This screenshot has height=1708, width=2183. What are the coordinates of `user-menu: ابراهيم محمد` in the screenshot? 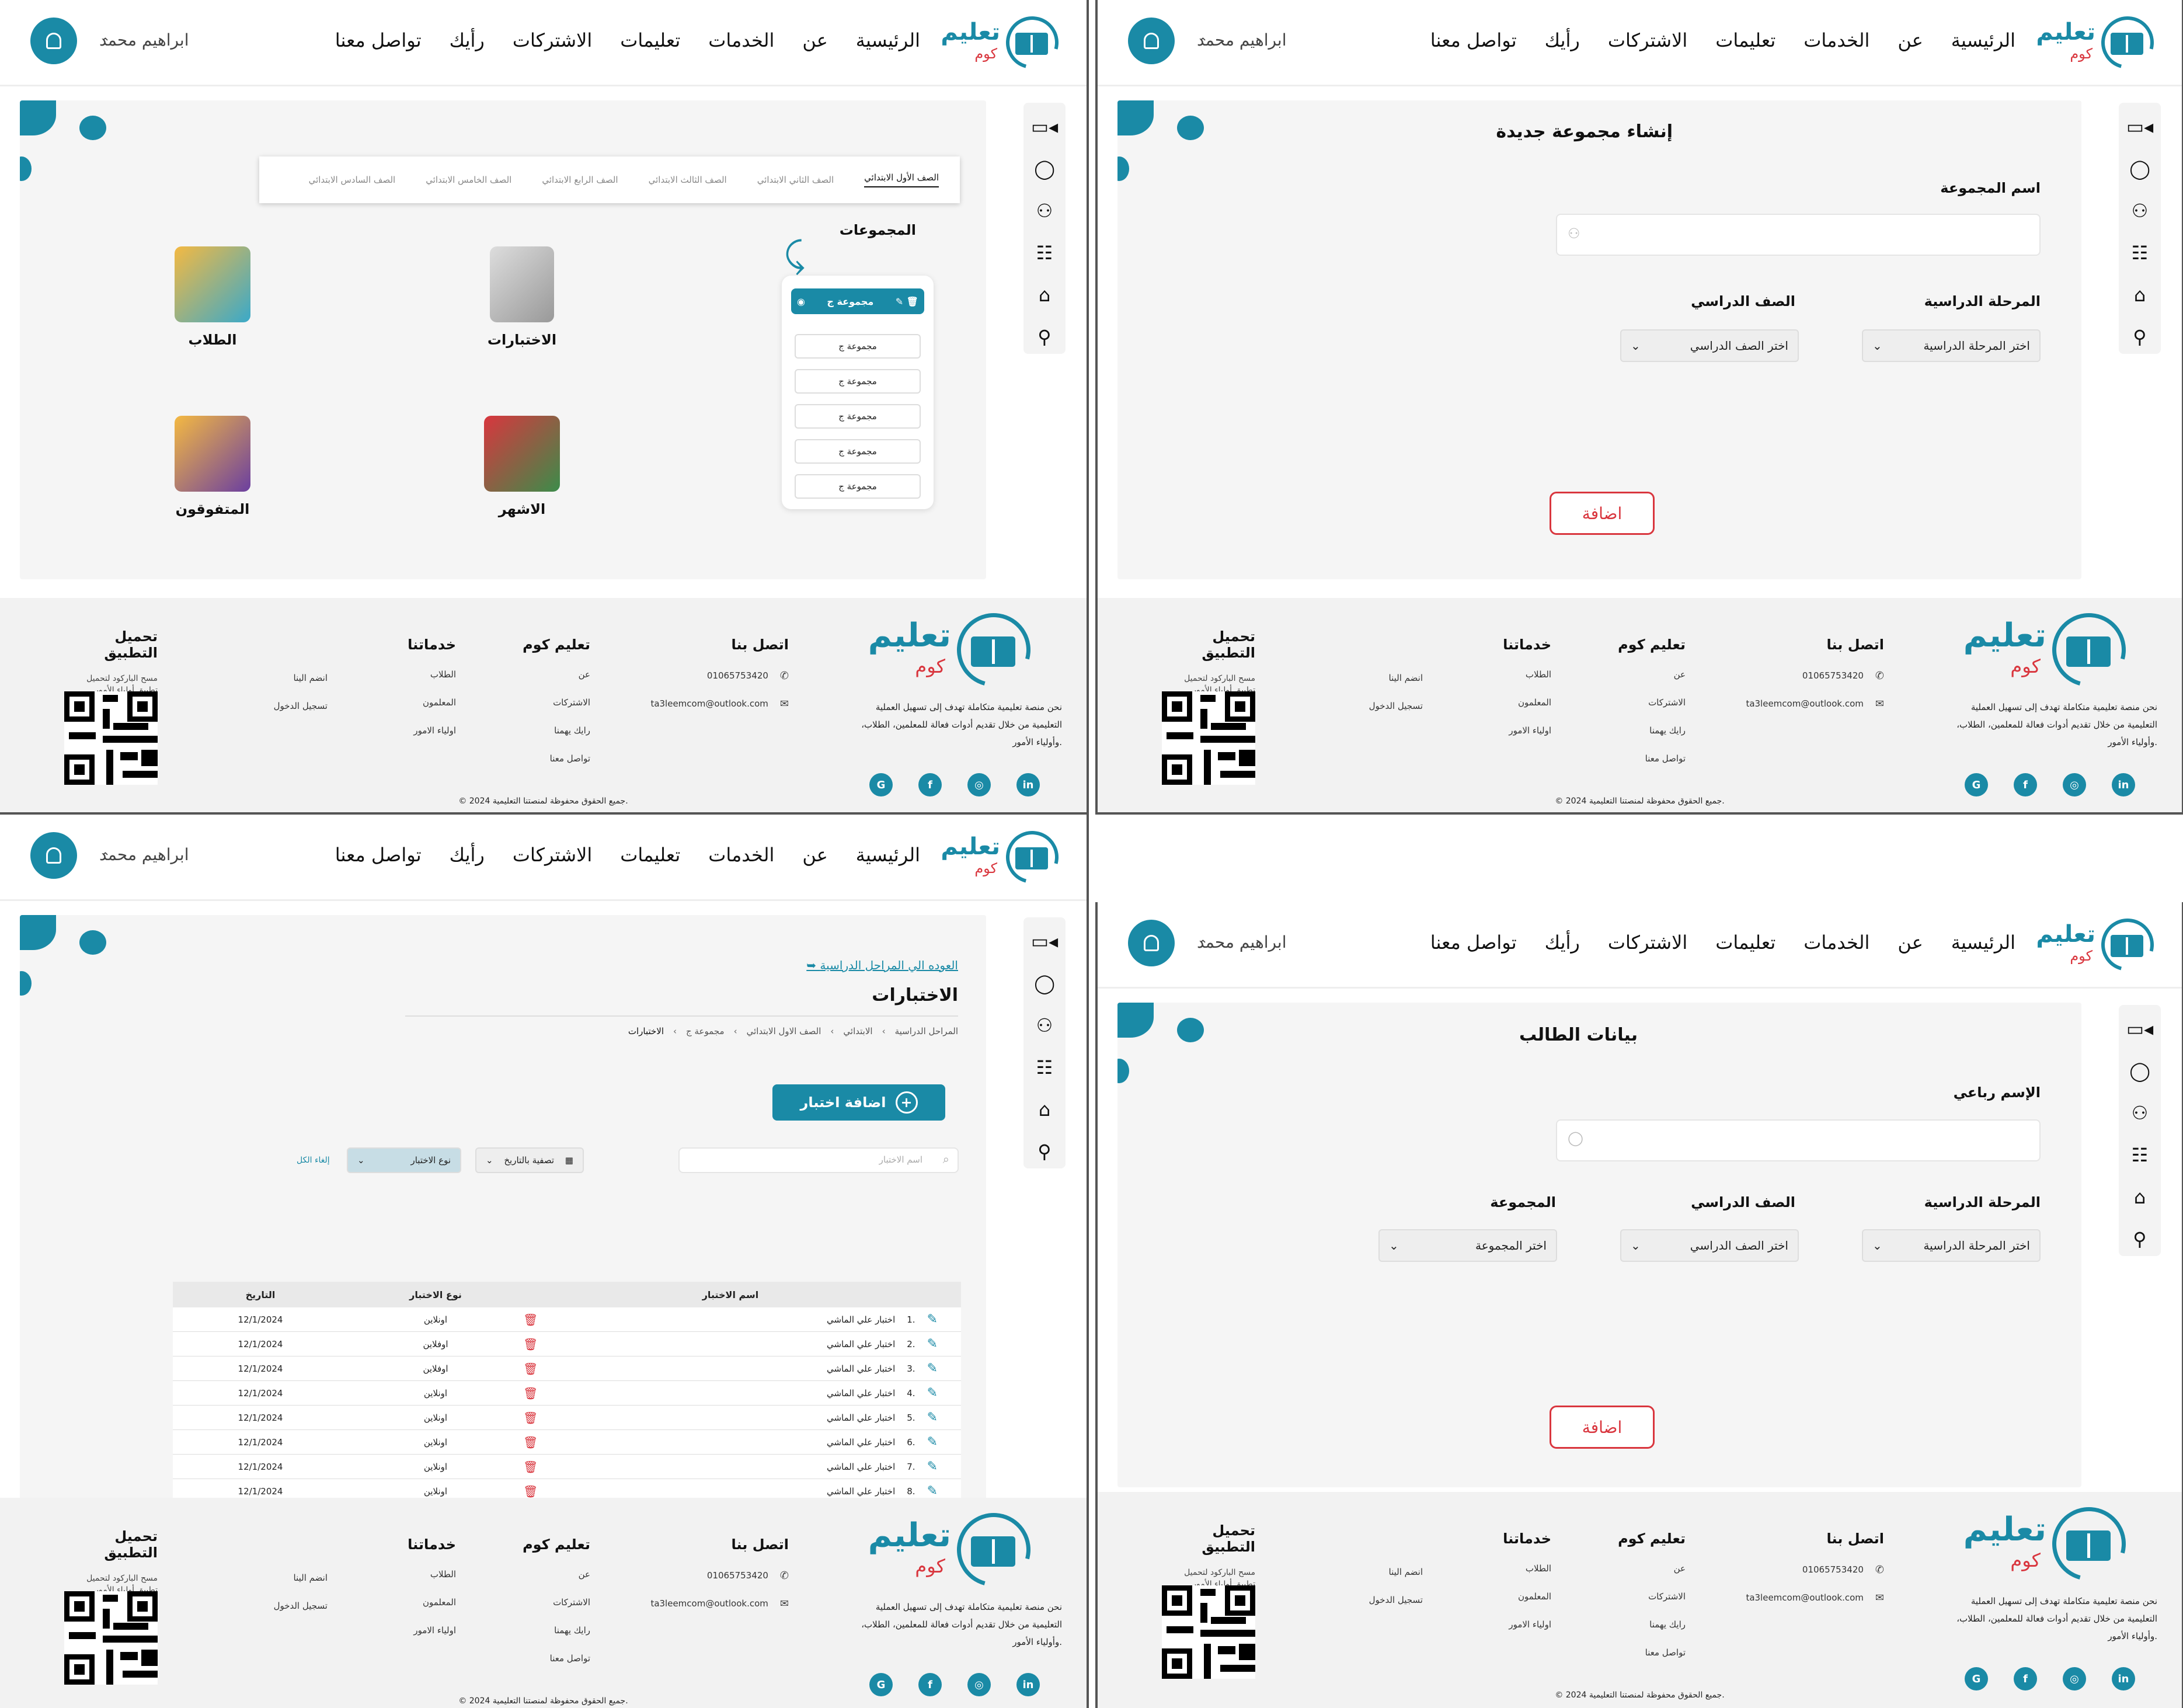 It's located at (1242, 942).